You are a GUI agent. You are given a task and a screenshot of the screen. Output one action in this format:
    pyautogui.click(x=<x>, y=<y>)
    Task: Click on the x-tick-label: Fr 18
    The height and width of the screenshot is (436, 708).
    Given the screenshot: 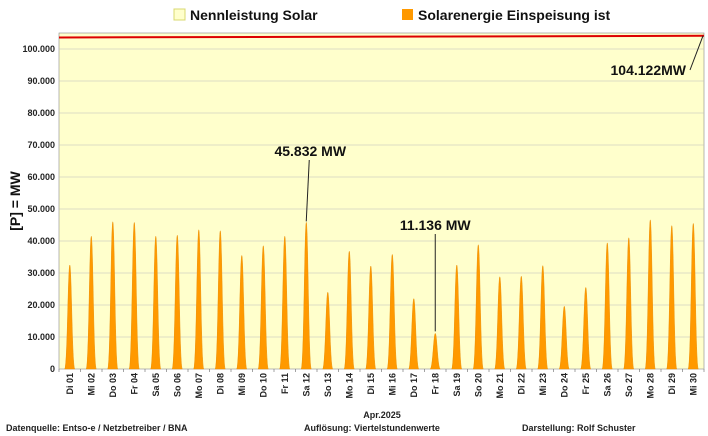 What is the action you would take?
    pyautogui.click(x=435, y=384)
    